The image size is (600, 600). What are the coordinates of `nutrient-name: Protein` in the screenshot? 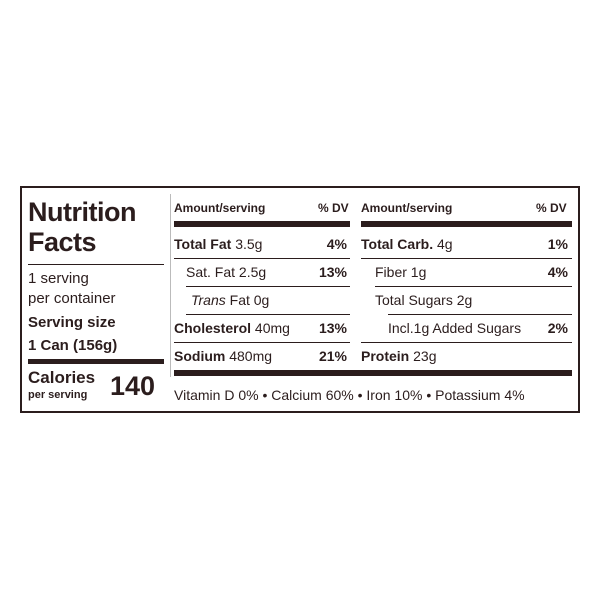 It's located at (385, 356).